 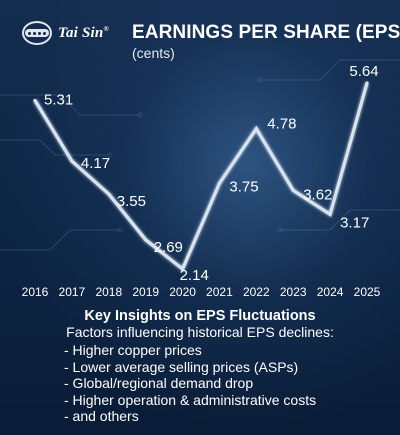 I want to click on value-label-2018: 3.55, so click(x=131, y=201).